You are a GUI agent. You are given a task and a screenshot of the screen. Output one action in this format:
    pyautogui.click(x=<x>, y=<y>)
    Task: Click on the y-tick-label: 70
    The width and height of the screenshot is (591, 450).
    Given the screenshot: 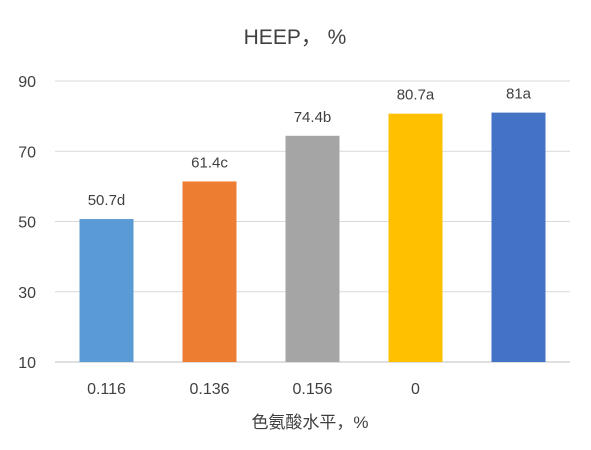 What is the action you would take?
    pyautogui.click(x=27, y=152)
    